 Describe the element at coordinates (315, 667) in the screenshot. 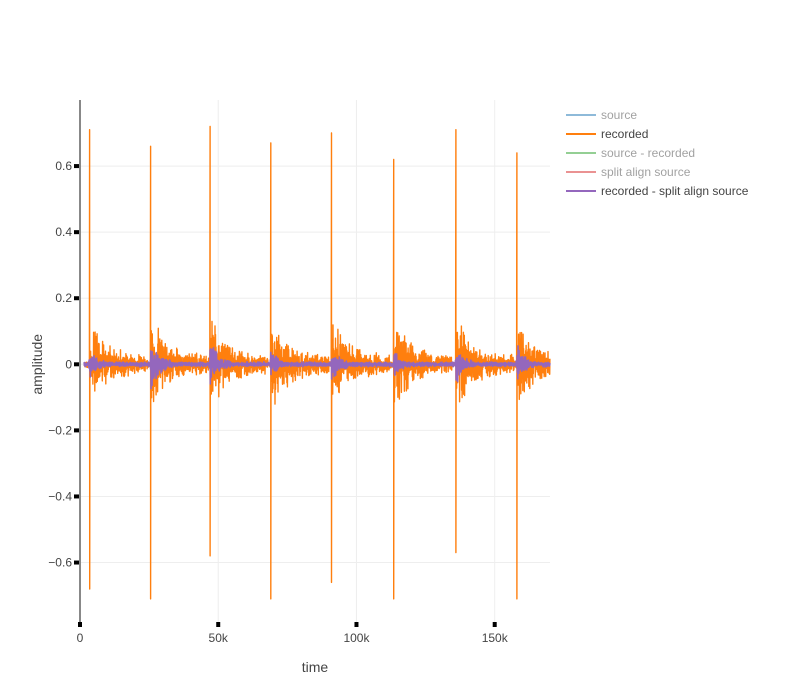

I see `x-axis-title: time` at that location.